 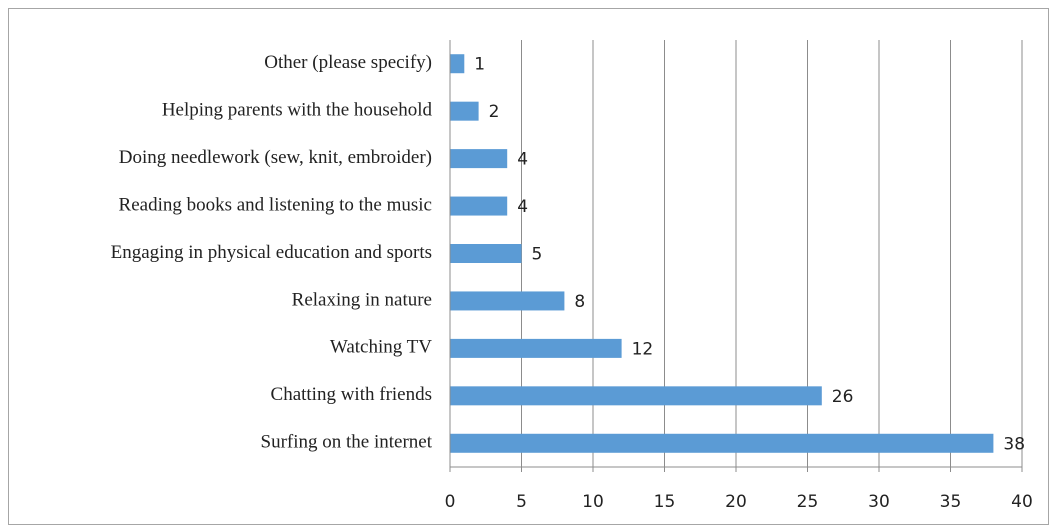 What do you see at coordinates (808, 502) in the screenshot?
I see `x-tick-label: 25` at bounding box center [808, 502].